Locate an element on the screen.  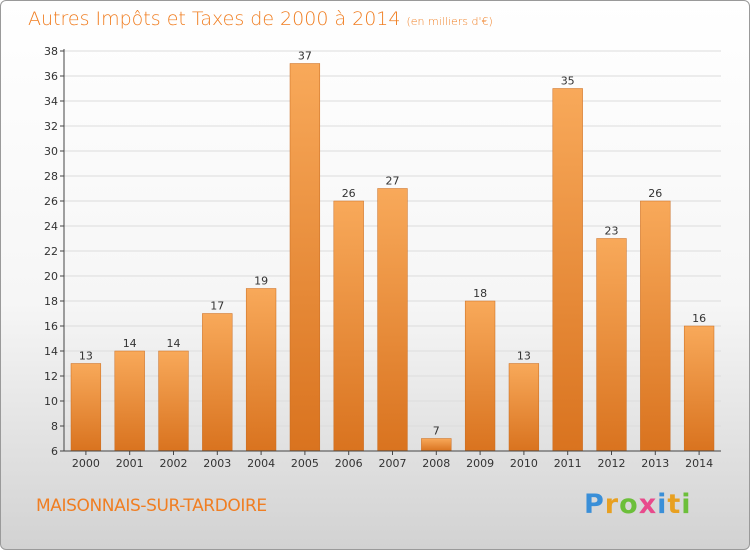
bar-2002 is located at coordinates (173, 401).